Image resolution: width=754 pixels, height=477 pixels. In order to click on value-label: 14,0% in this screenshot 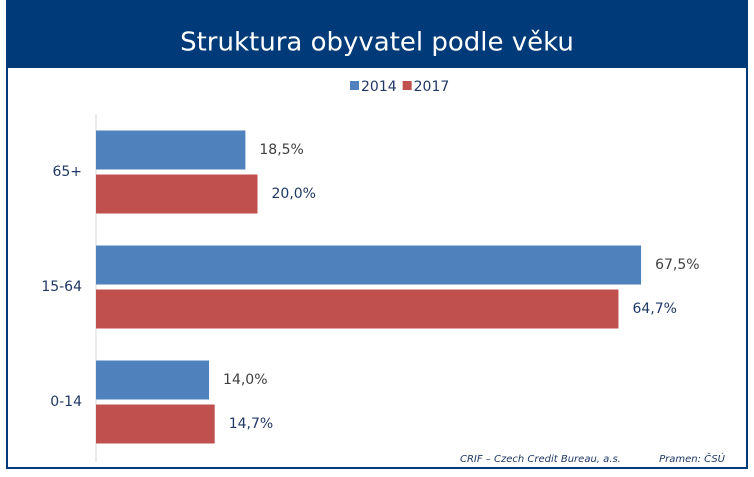, I will do `click(245, 380)`.